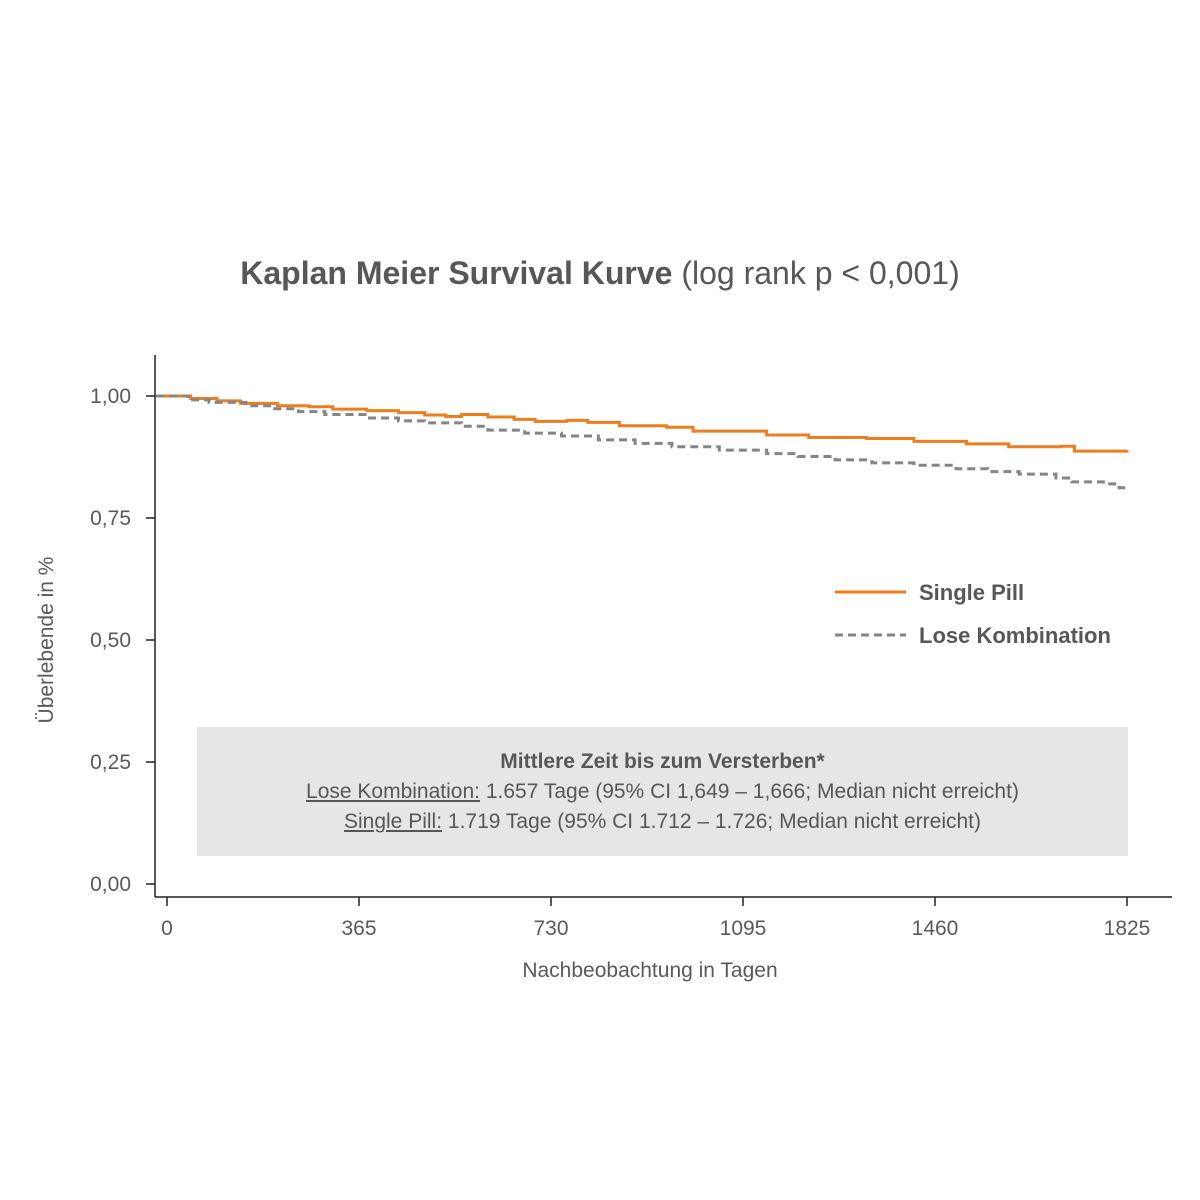 Image resolution: width=1200 pixels, height=1200 pixels. What do you see at coordinates (110, 396) in the screenshot?
I see `y-tick-label: 1,00` at bounding box center [110, 396].